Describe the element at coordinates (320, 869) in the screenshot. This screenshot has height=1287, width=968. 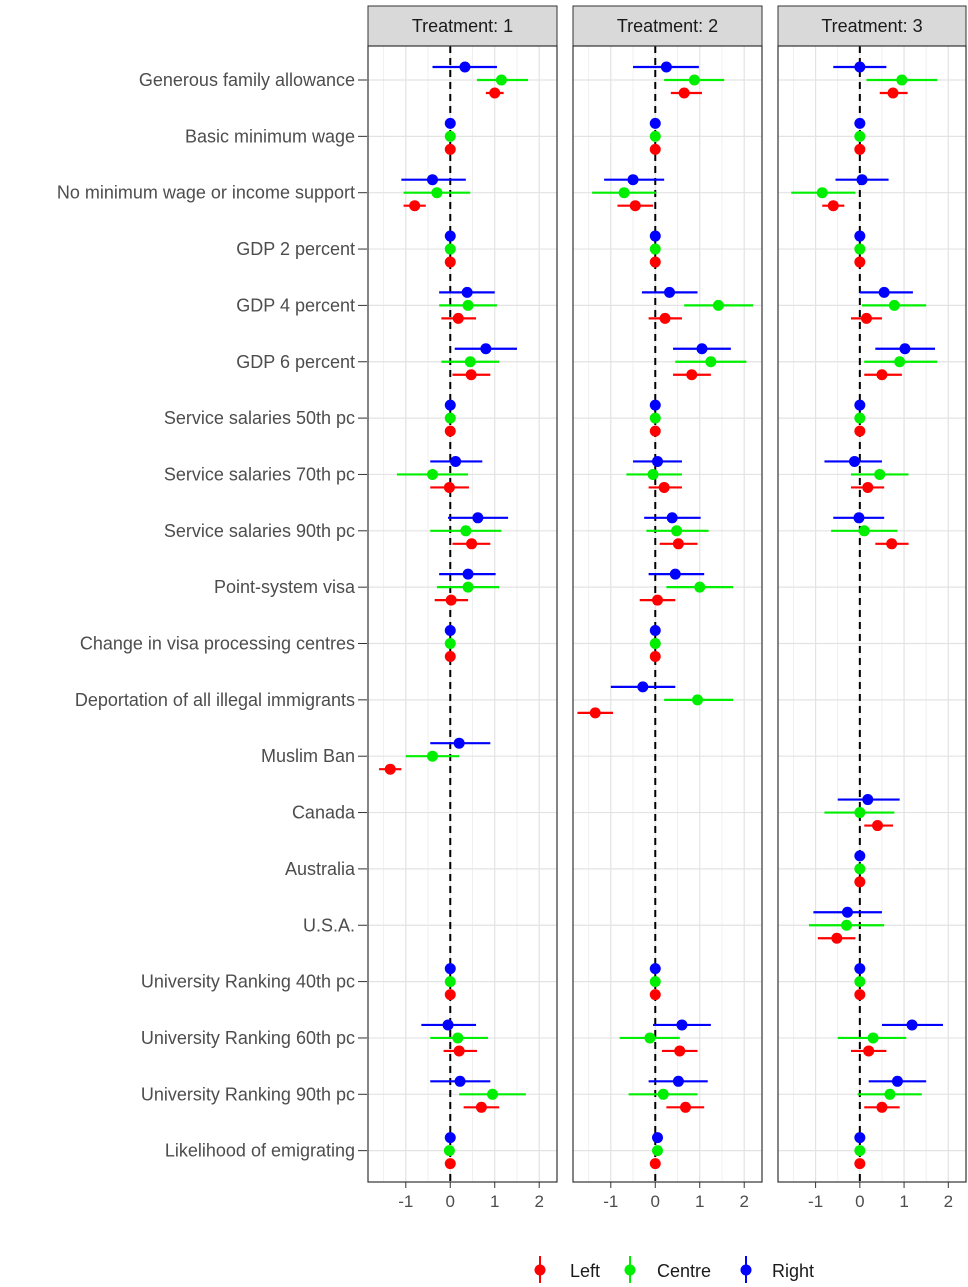
I see `category-label: Australia` at that location.